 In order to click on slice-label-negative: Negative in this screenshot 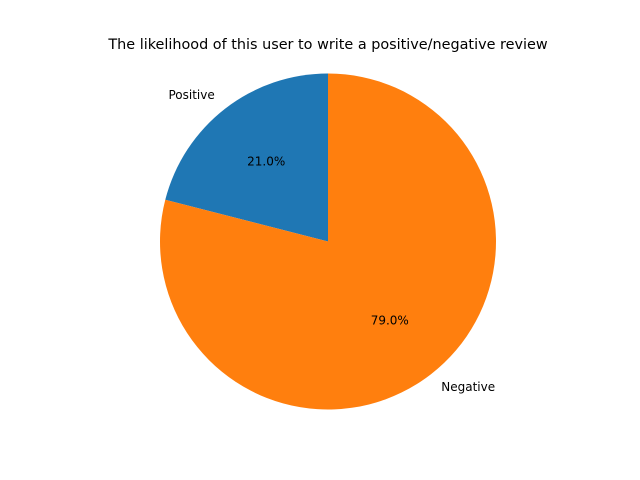, I will do `click(468, 387)`.